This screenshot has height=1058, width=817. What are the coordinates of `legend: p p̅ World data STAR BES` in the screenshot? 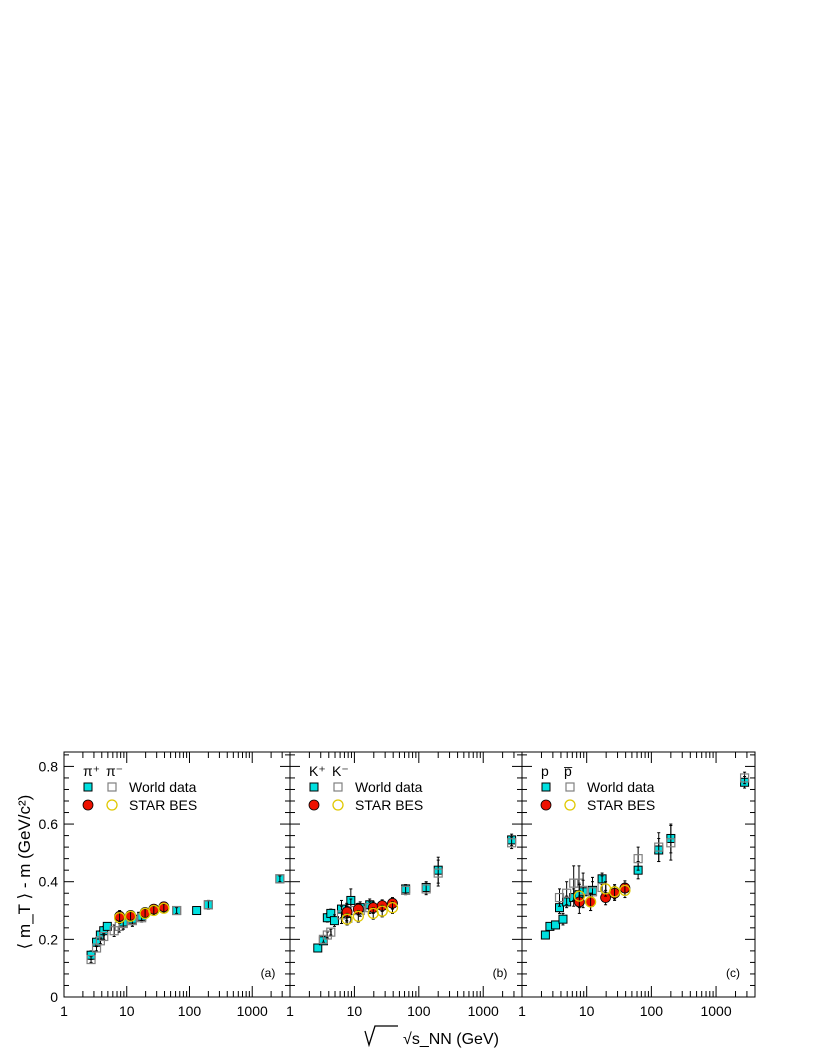 It's located at (597, 788).